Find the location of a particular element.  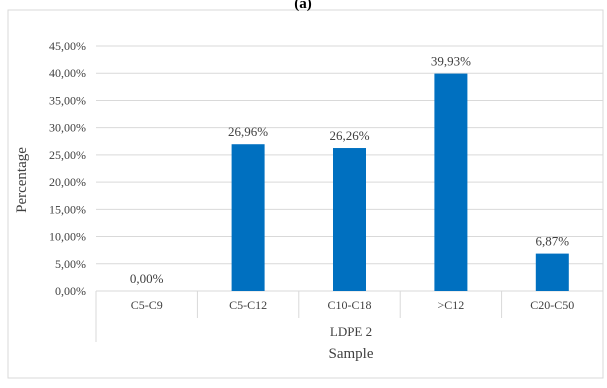

x-tick-label: C5-C12 is located at coordinates (248, 305).